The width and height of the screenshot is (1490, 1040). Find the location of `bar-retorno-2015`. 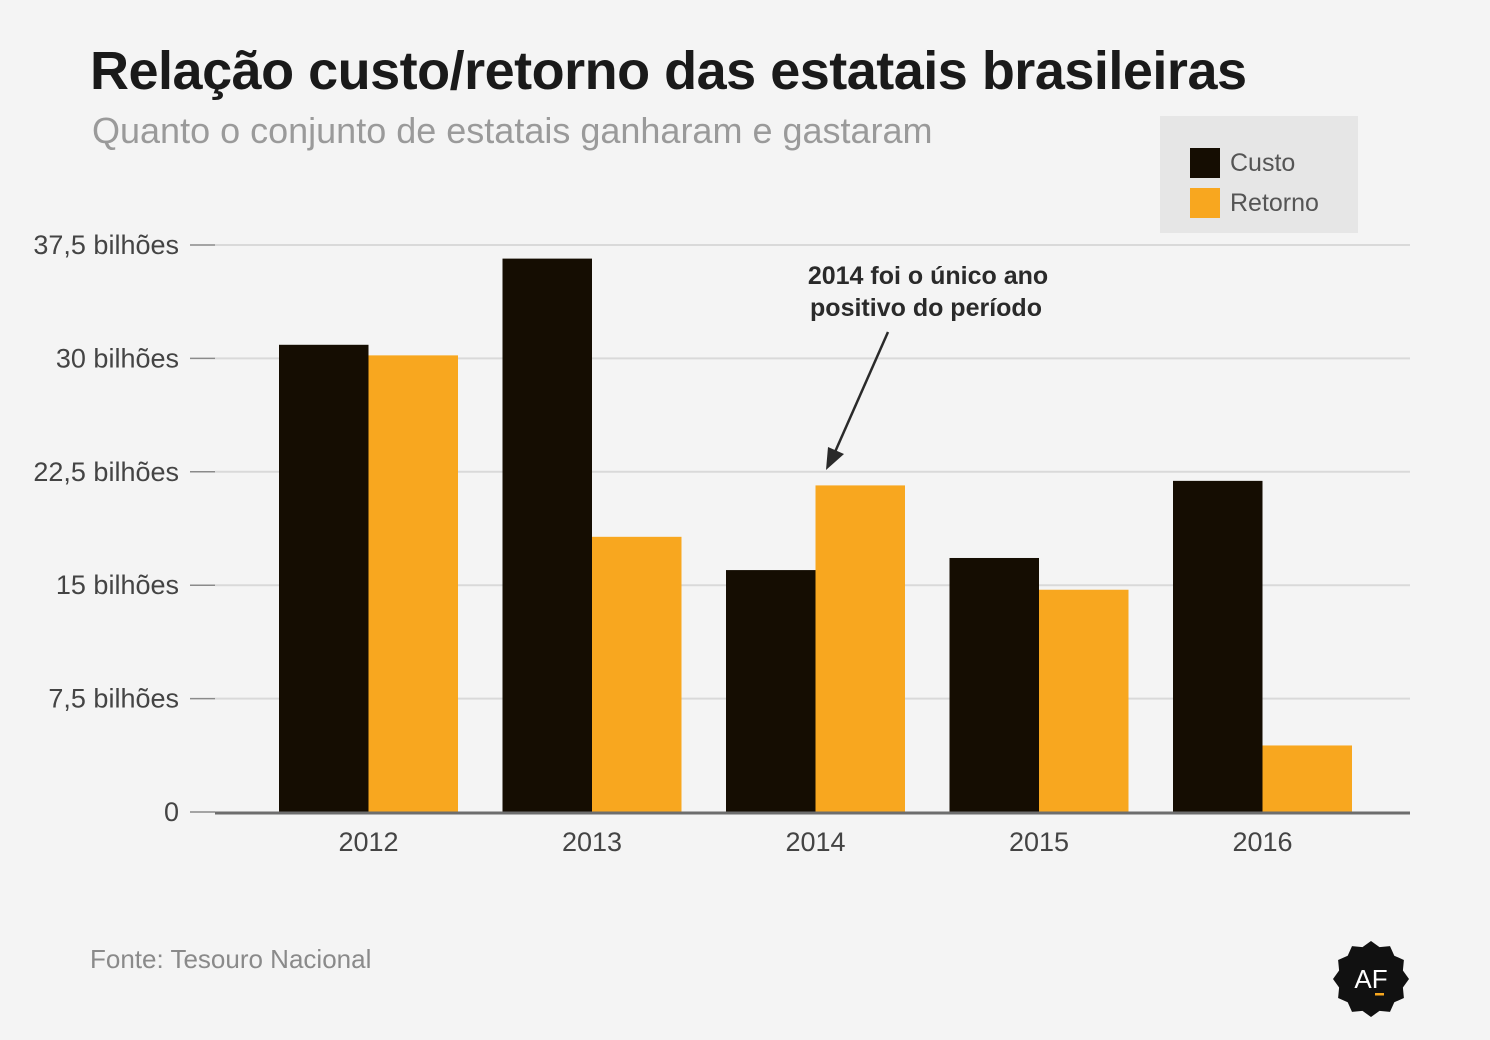

bar-retorno-2015 is located at coordinates (1084, 700).